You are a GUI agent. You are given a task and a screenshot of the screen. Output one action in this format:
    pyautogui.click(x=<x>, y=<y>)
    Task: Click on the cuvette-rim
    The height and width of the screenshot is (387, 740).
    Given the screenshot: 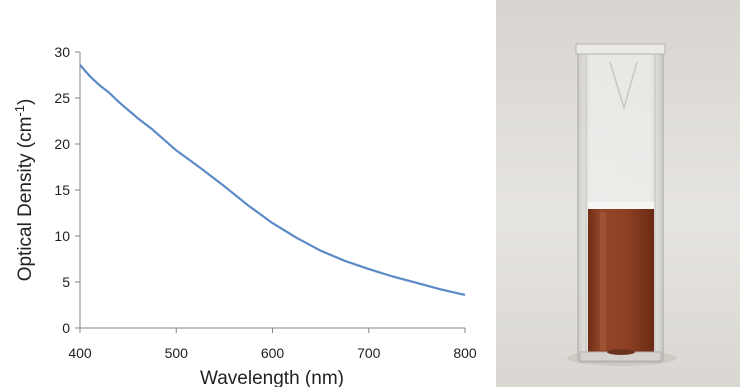 What is the action you would take?
    pyautogui.click(x=620, y=49)
    